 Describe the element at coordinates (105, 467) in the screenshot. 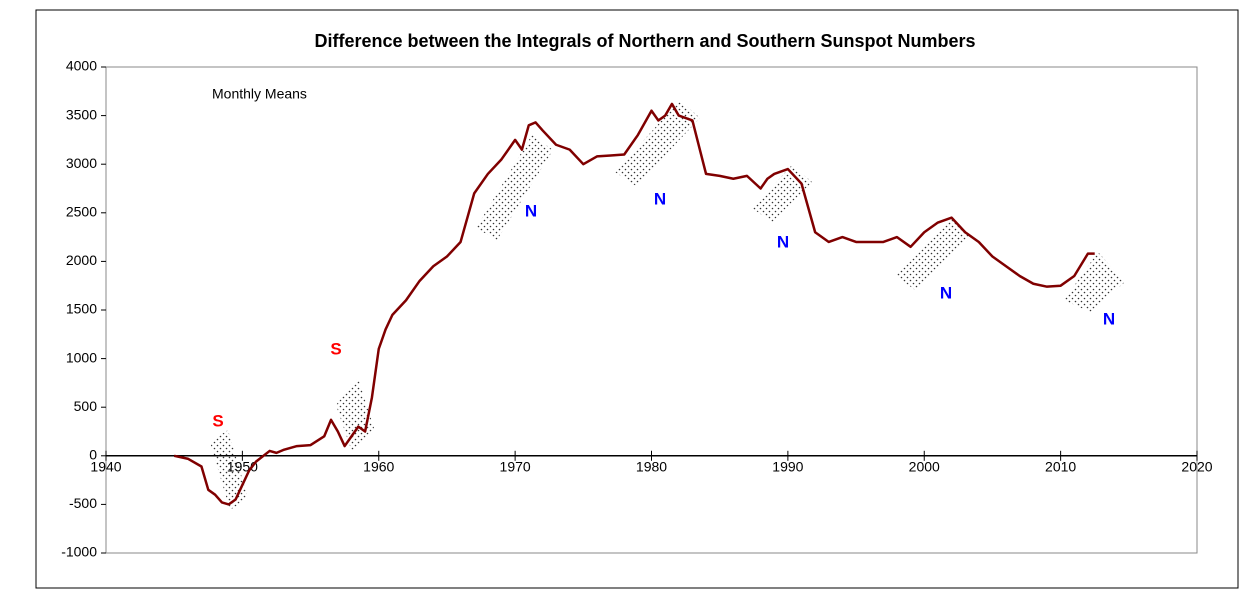

I see `x-tick-label: 1940` at that location.